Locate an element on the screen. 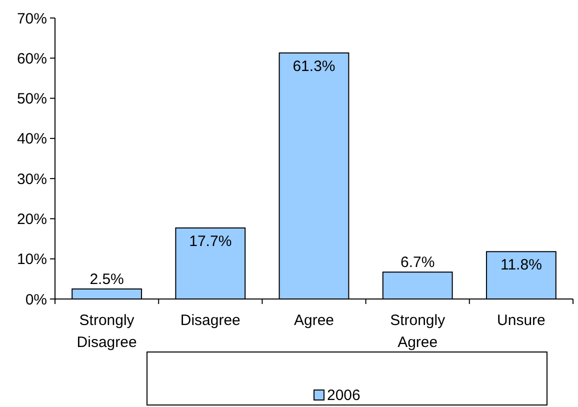  x-tick-label: Disagree is located at coordinates (210, 320).